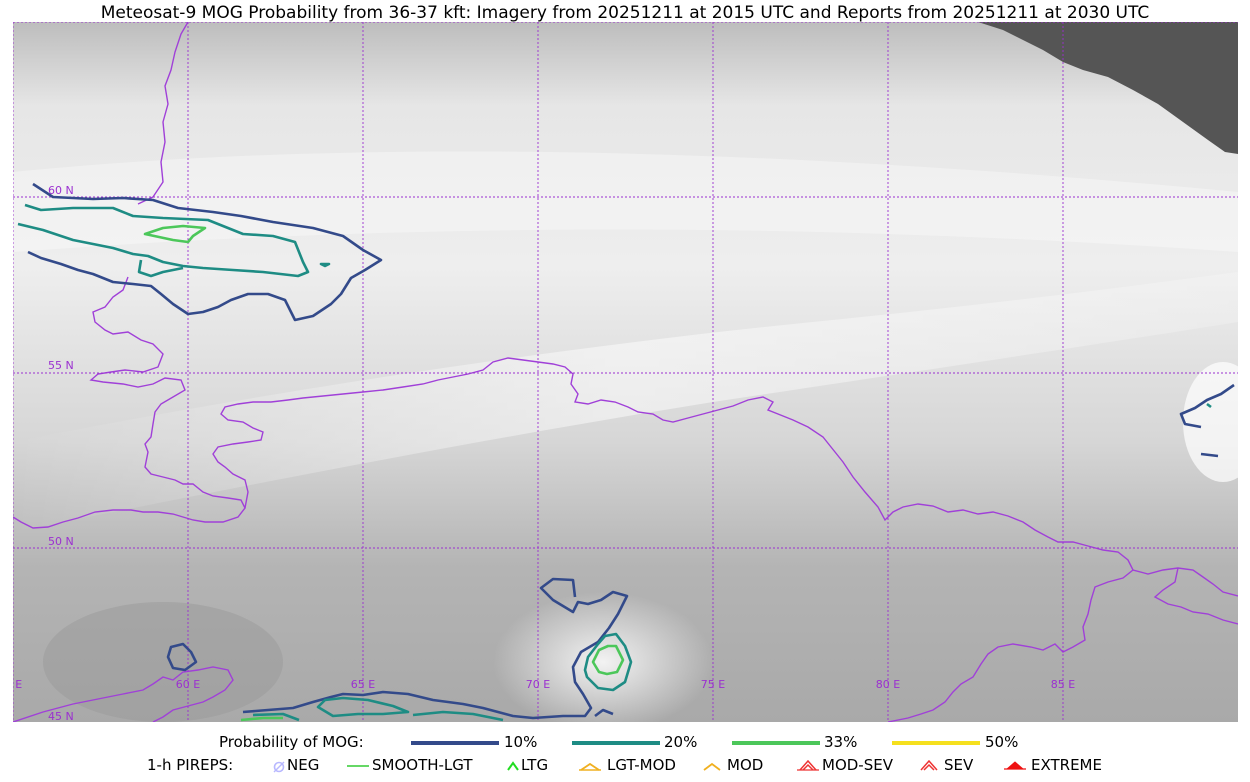 This screenshot has height=782, width=1250. I want to click on lat-label: 45 N, so click(61, 716).